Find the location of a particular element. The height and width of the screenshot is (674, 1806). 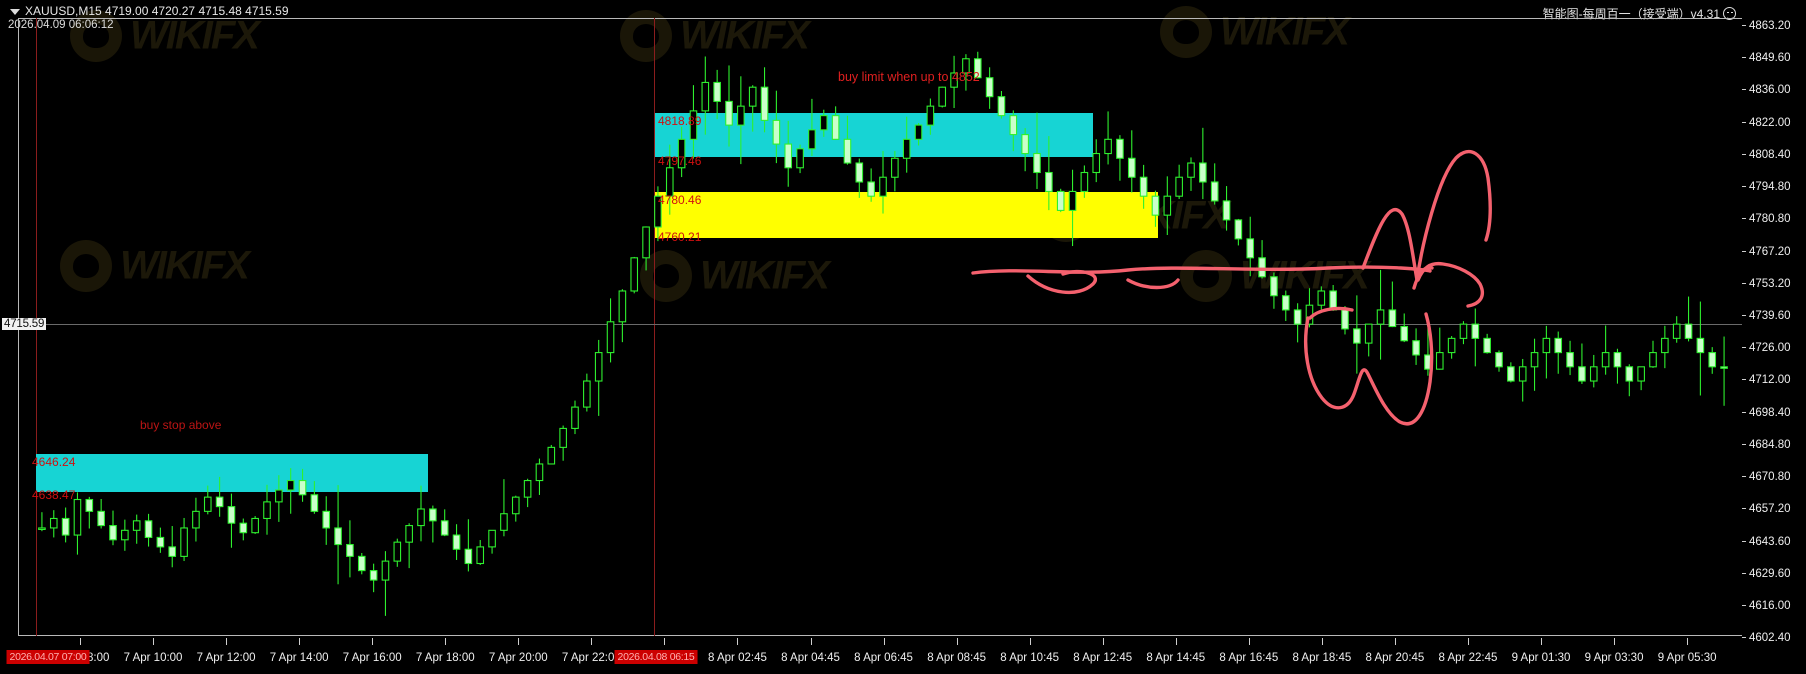

price-tick: 4849.60 is located at coordinates (1766, 58).